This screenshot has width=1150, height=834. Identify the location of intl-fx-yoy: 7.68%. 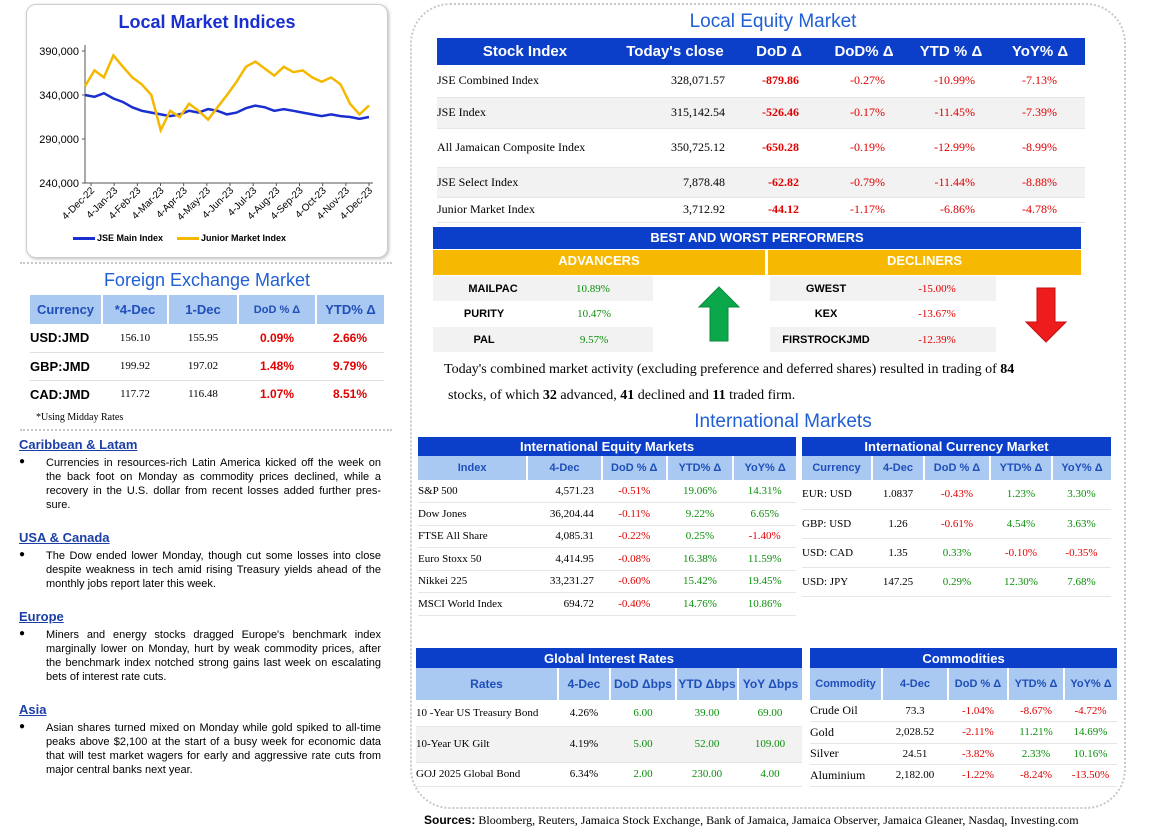
(1081, 581).